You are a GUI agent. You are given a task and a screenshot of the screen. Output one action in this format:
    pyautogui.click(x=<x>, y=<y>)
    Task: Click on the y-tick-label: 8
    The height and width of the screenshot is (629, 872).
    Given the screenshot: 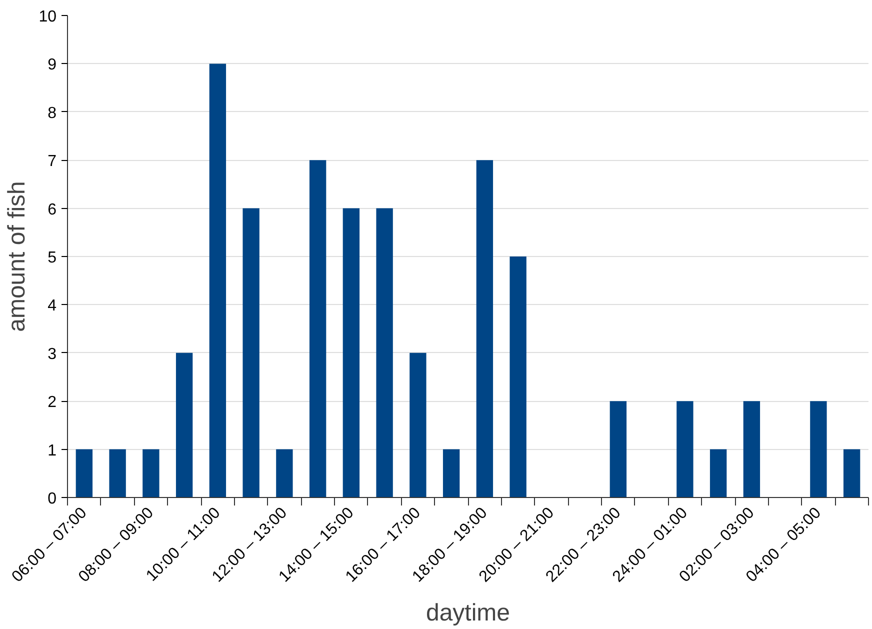 What is the action you would take?
    pyautogui.click(x=52, y=113)
    